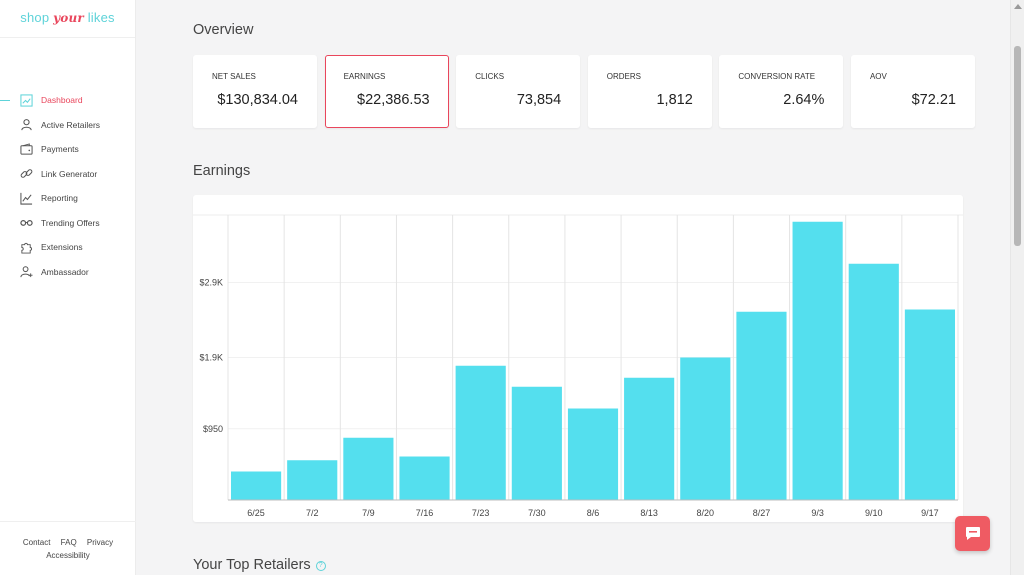 The width and height of the screenshot is (1024, 575). I want to click on footer-link-contact: Contact, so click(36, 542).